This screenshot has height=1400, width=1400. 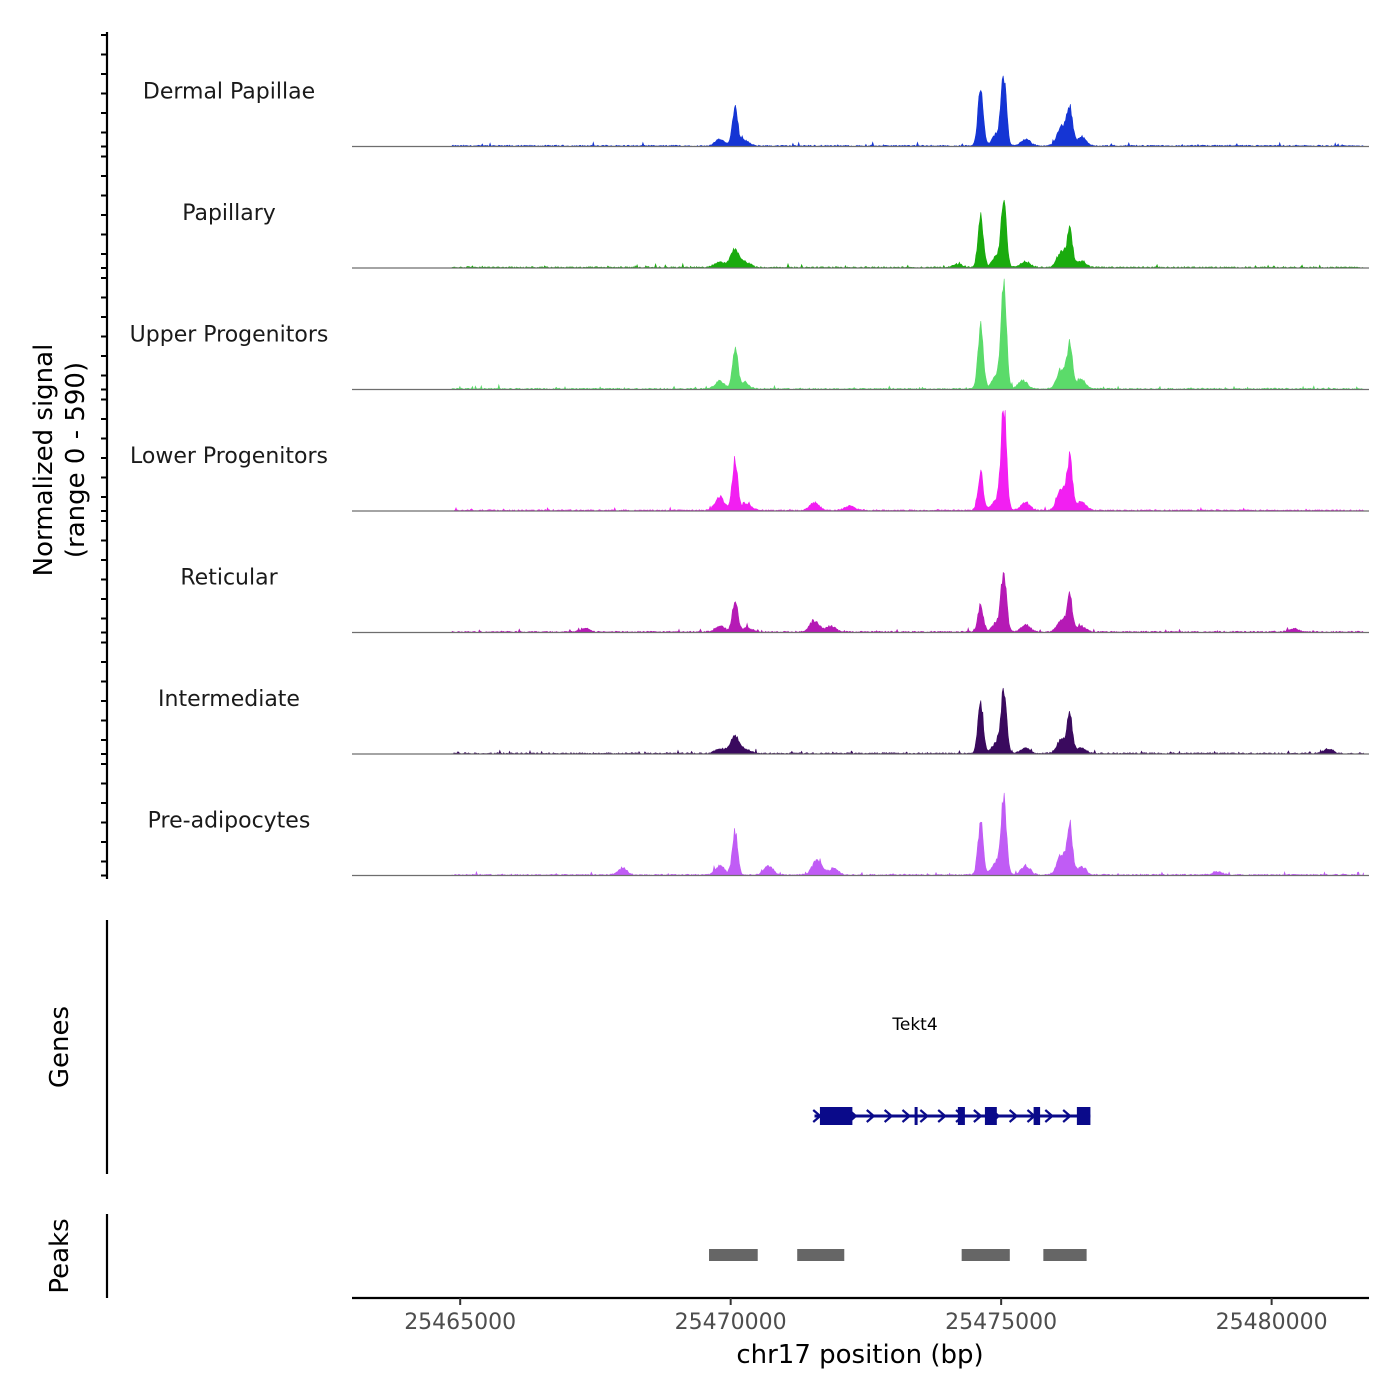 I want to click on track-label: Lower Progenitors, so click(x=229, y=456).